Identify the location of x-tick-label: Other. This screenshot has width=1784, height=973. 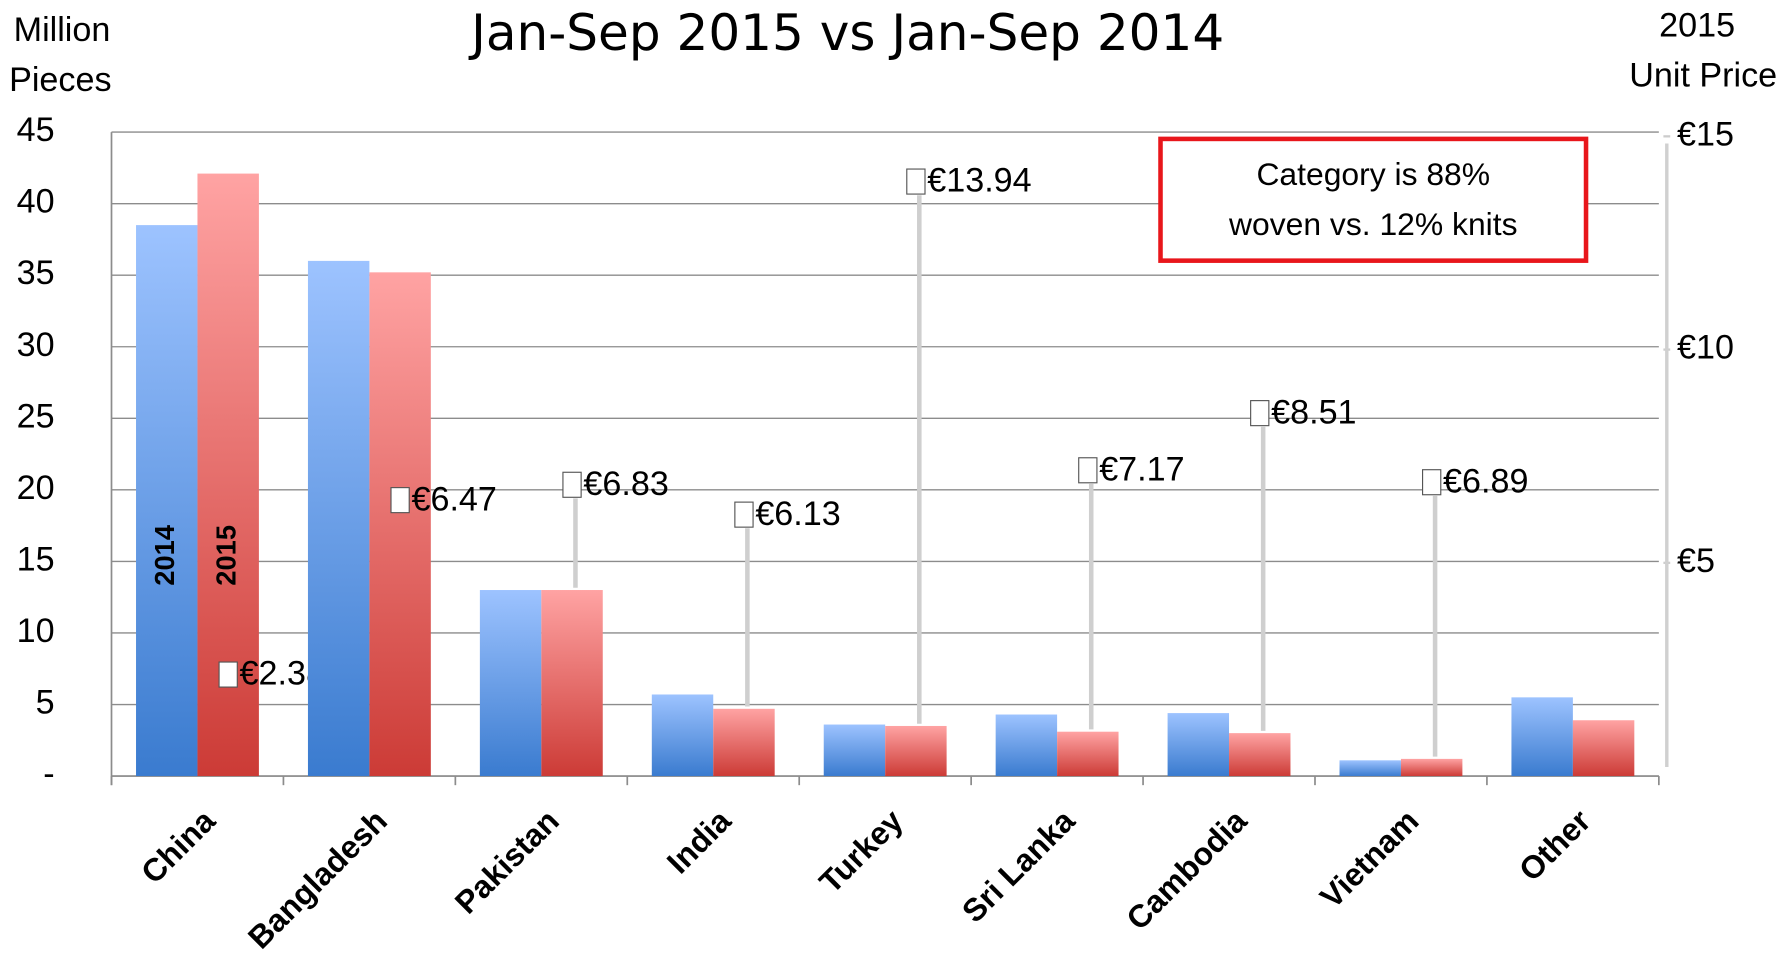
(1555, 845).